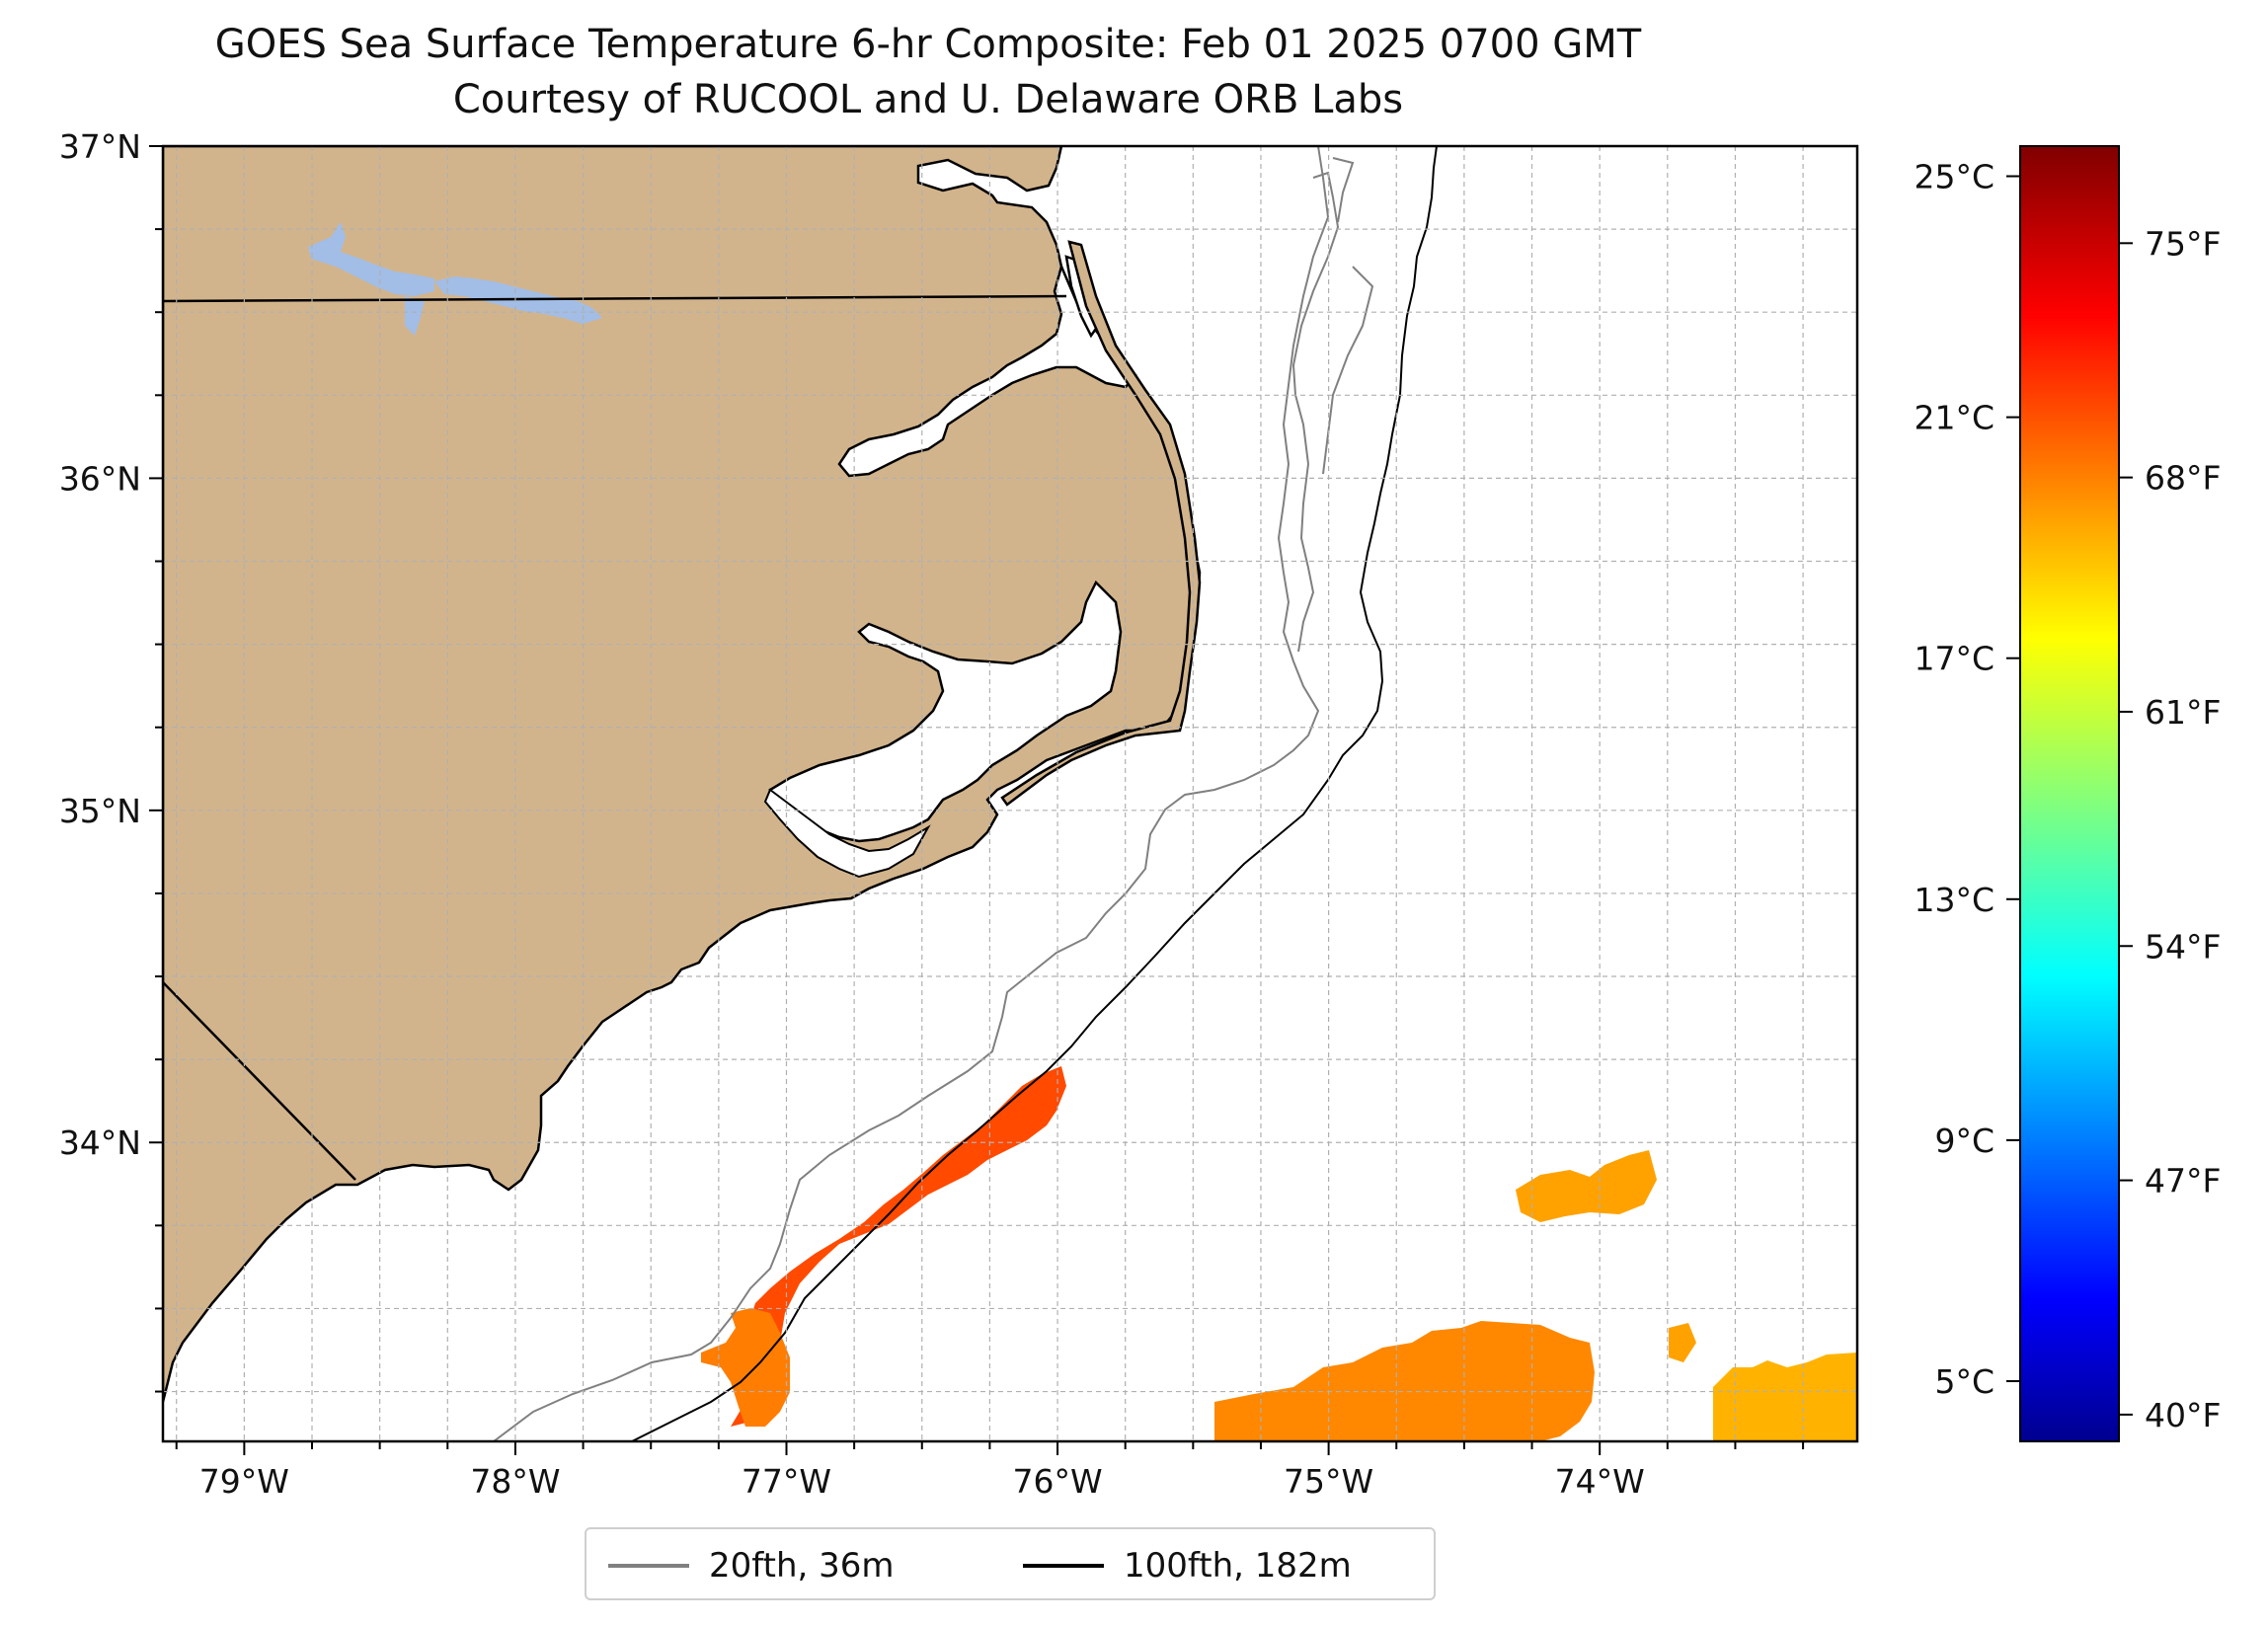  Describe the element at coordinates (1057, 1481) in the screenshot. I see `lon-tick-label: 76°W` at that location.